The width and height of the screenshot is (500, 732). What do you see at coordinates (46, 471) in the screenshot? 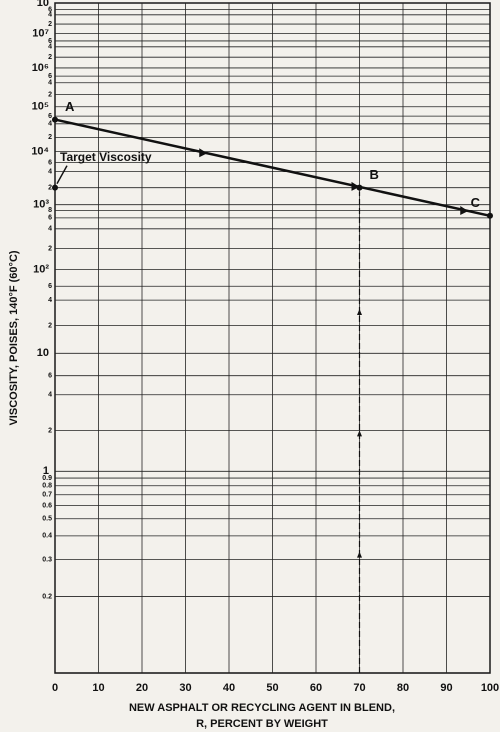
I see `y-tick-label: 1` at bounding box center [46, 471].